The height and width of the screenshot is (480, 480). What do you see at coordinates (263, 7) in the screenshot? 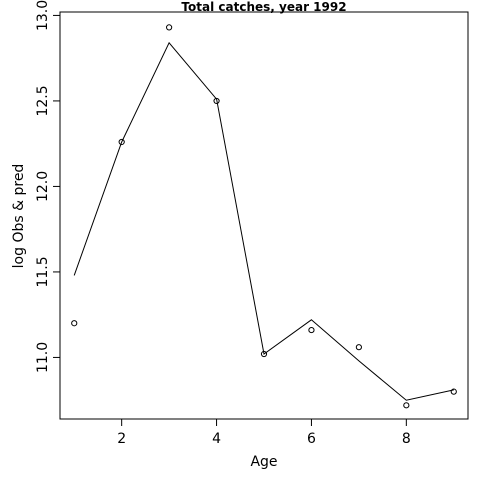
I see `chart-title: Total catches, year 1992` at bounding box center [263, 7].